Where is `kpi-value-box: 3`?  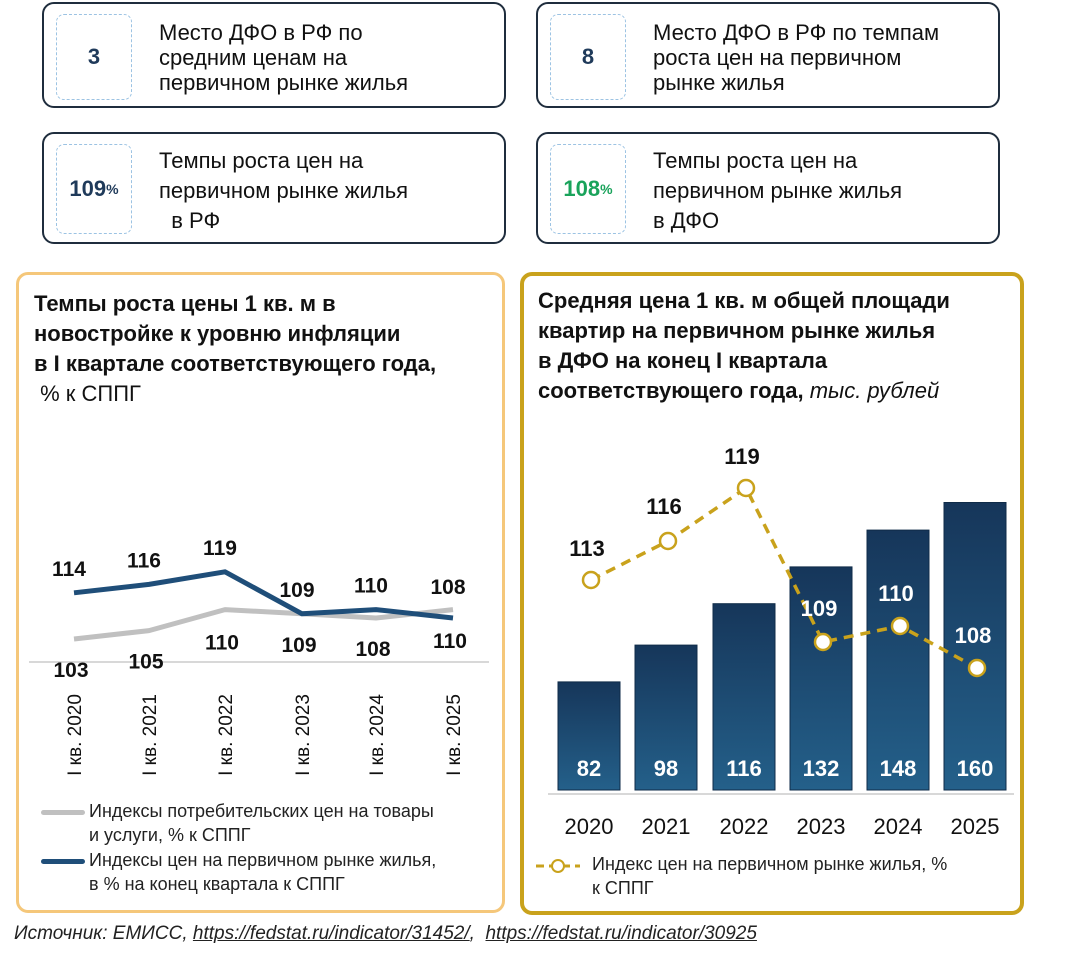
kpi-value-box: 3 is located at coordinates (94, 57).